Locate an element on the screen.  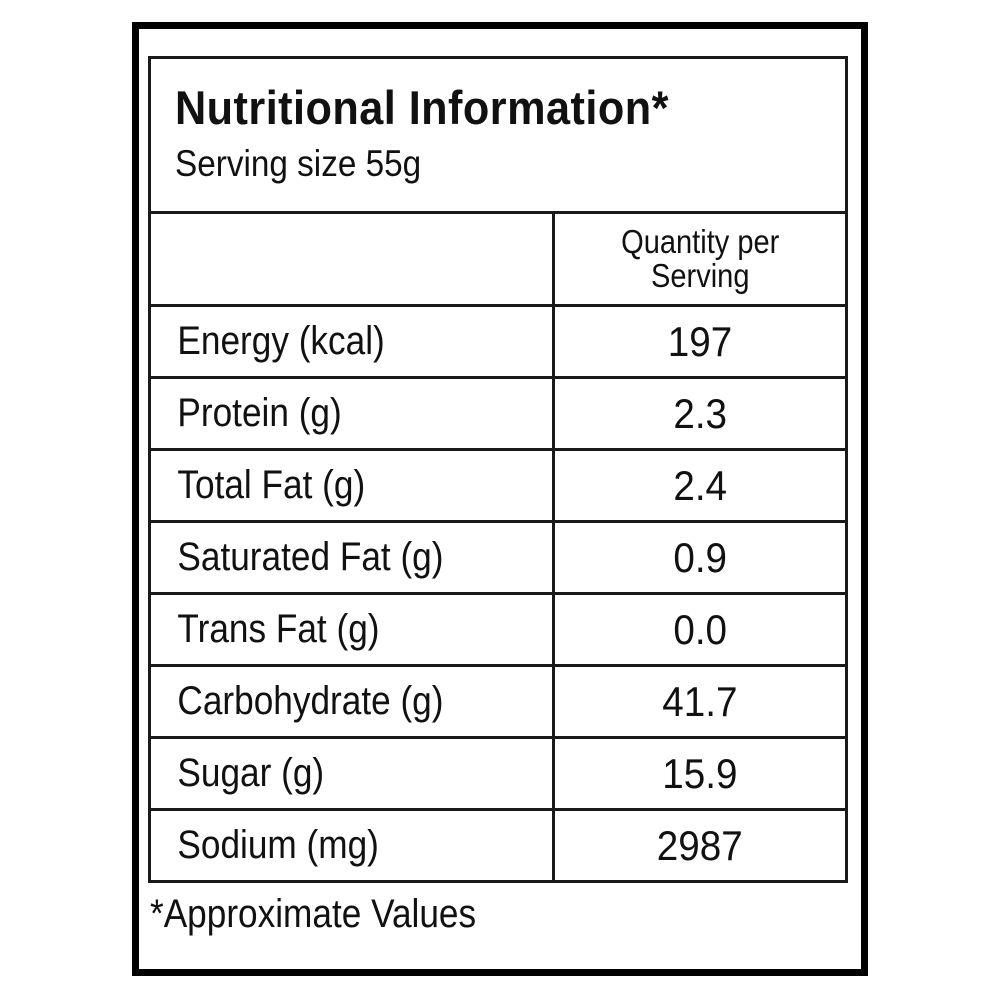
nutrient-value: 197 is located at coordinates (699, 341).